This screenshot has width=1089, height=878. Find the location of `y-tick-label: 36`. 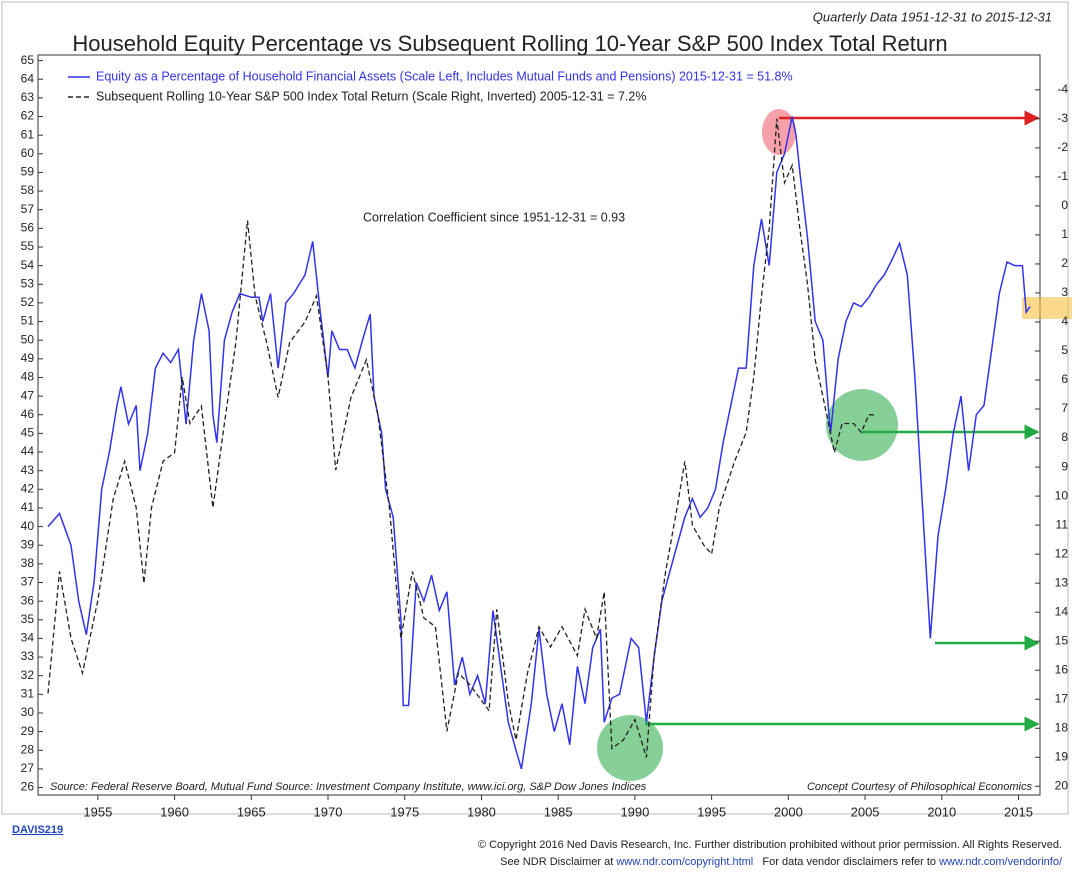

y-tick-label: 36 is located at coordinates (28, 600).